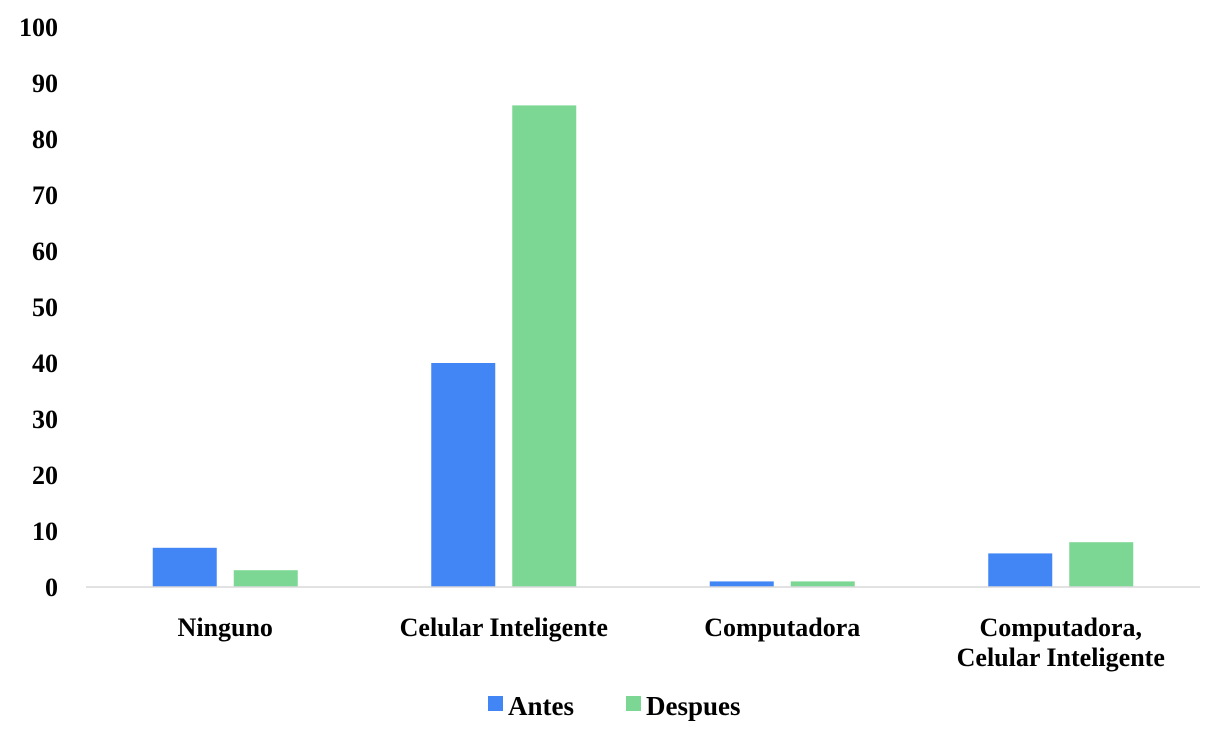 This screenshot has width=1213, height=734. What do you see at coordinates (45, 83) in the screenshot?
I see `y-tick-label: 90` at bounding box center [45, 83].